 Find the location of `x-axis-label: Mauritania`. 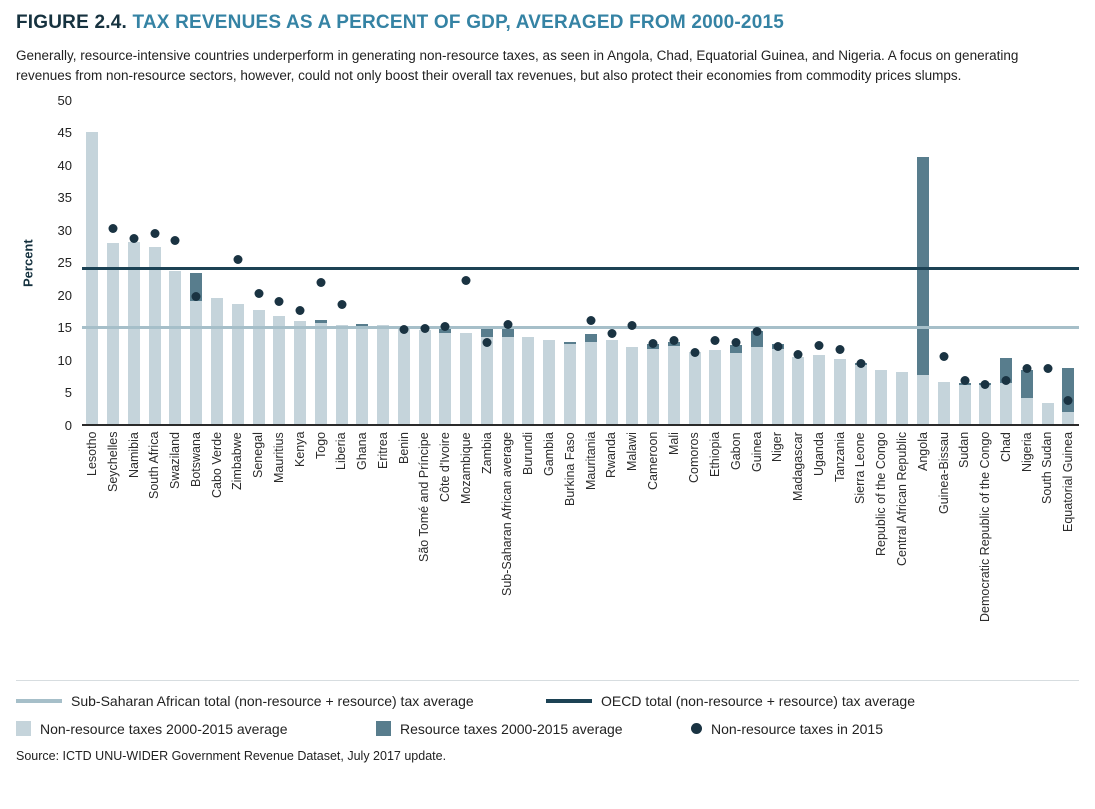

x-axis-label: Mauritania is located at coordinates (590, 460).